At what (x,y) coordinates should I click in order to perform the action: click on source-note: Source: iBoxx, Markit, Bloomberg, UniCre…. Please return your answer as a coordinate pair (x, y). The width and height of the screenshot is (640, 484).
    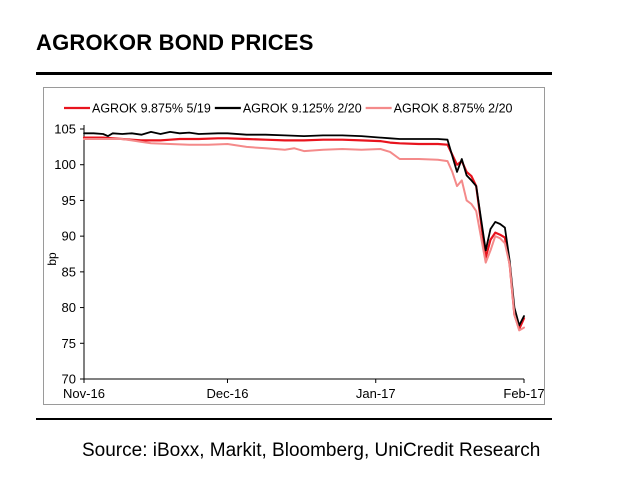
    Looking at the image, I should click on (311, 450).